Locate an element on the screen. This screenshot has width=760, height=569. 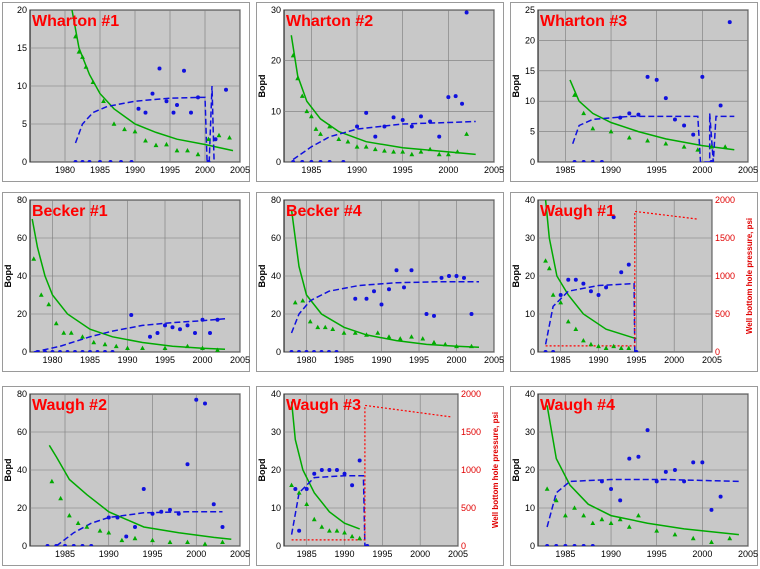
chart-title: Waugh #1 is located at coordinates (577, 211).